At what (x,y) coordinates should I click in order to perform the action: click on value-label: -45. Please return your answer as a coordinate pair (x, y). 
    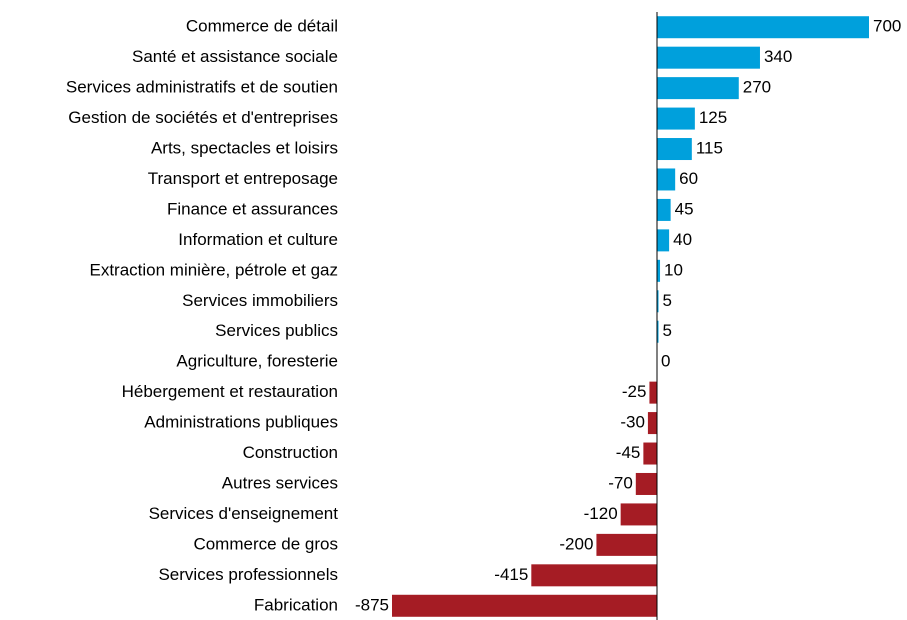
    Looking at the image, I should click on (628, 452).